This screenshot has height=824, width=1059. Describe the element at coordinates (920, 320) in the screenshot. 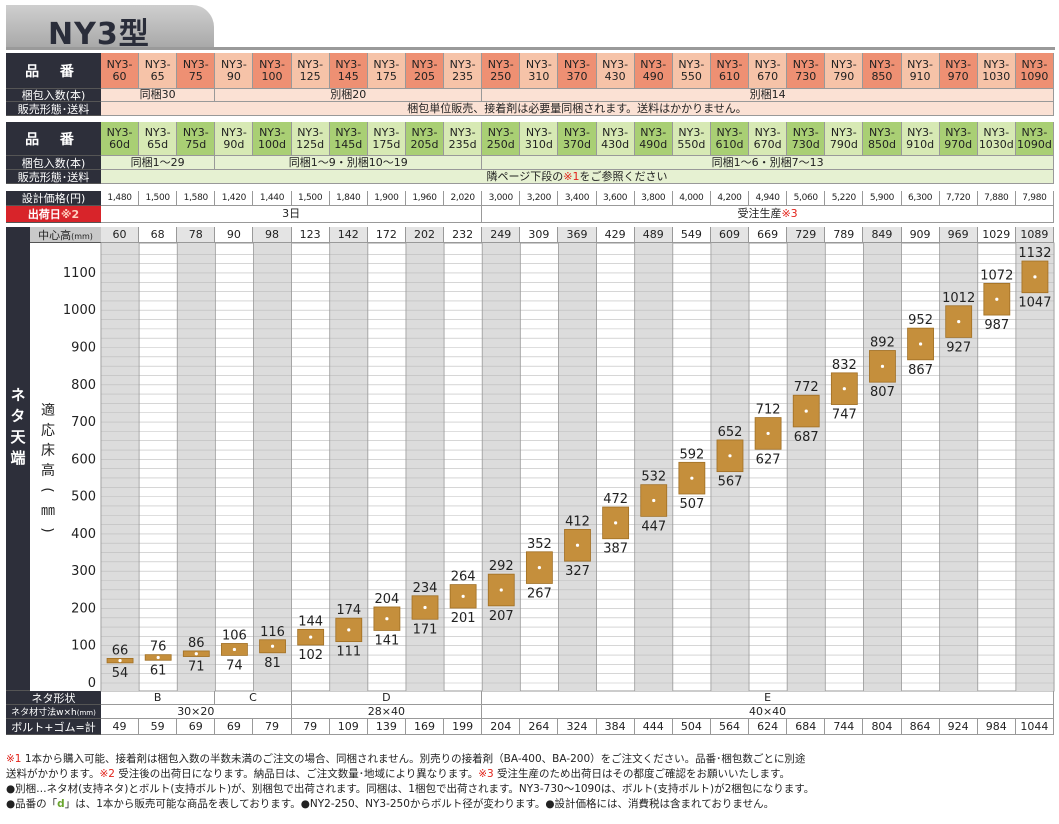

I see `range-max-label: 952` at that location.